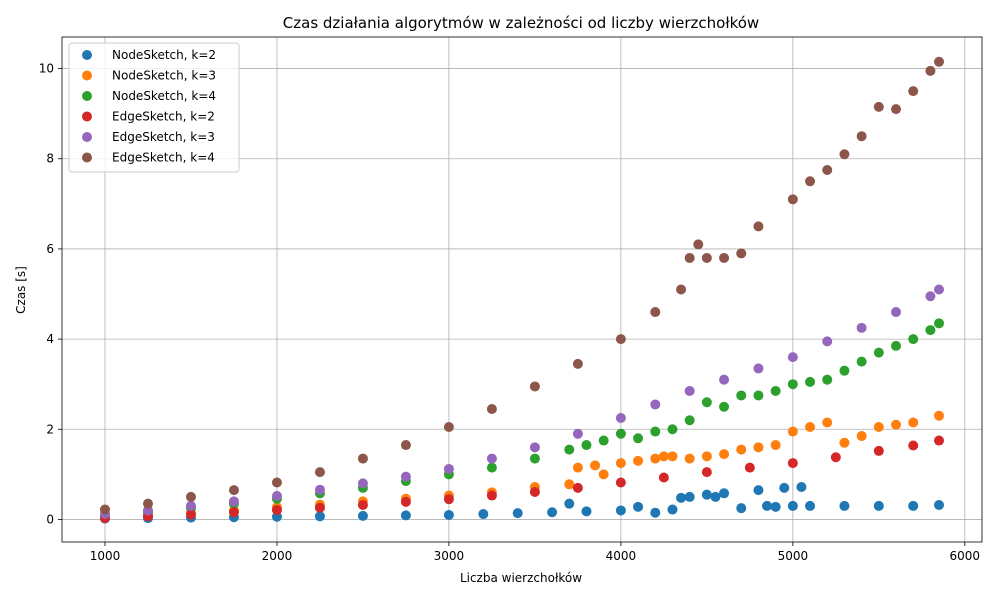 This screenshot has width=1000, height=600. I want to click on legend-entry: EdgeSketch, k=3, so click(163, 137).